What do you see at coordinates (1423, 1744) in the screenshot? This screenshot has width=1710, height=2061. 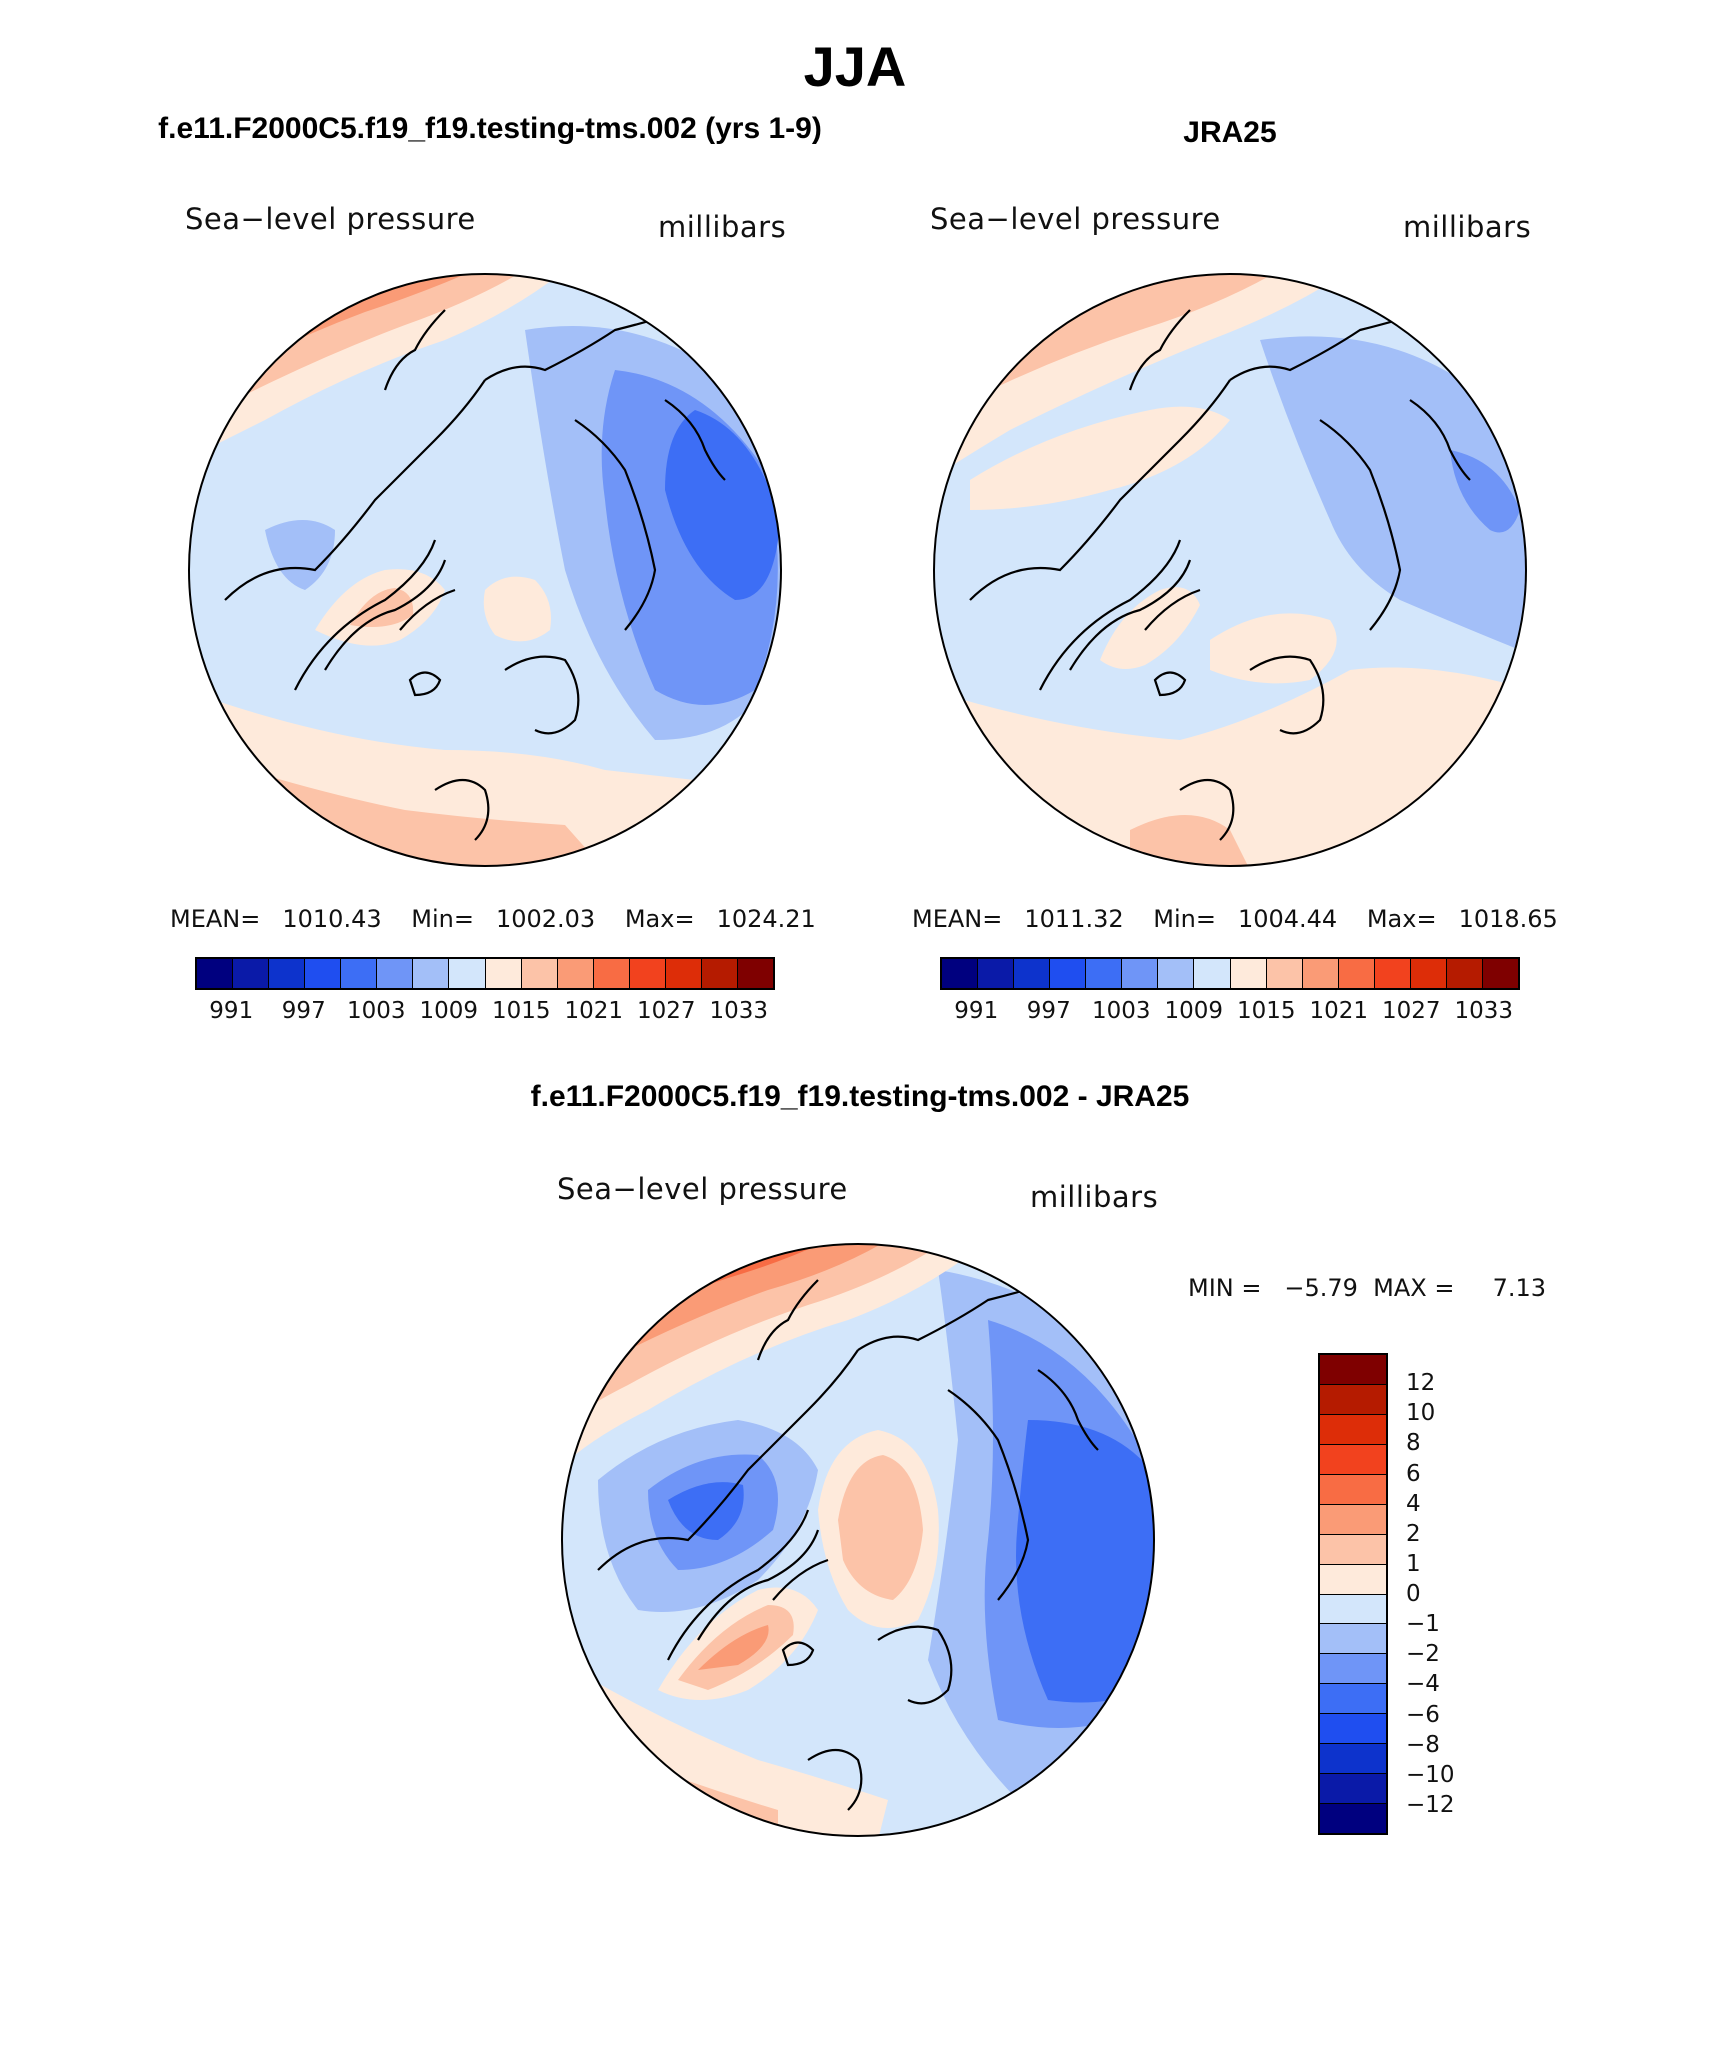 I see `colorbar-tick-label: −8` at bounding box center [1423, 1744].